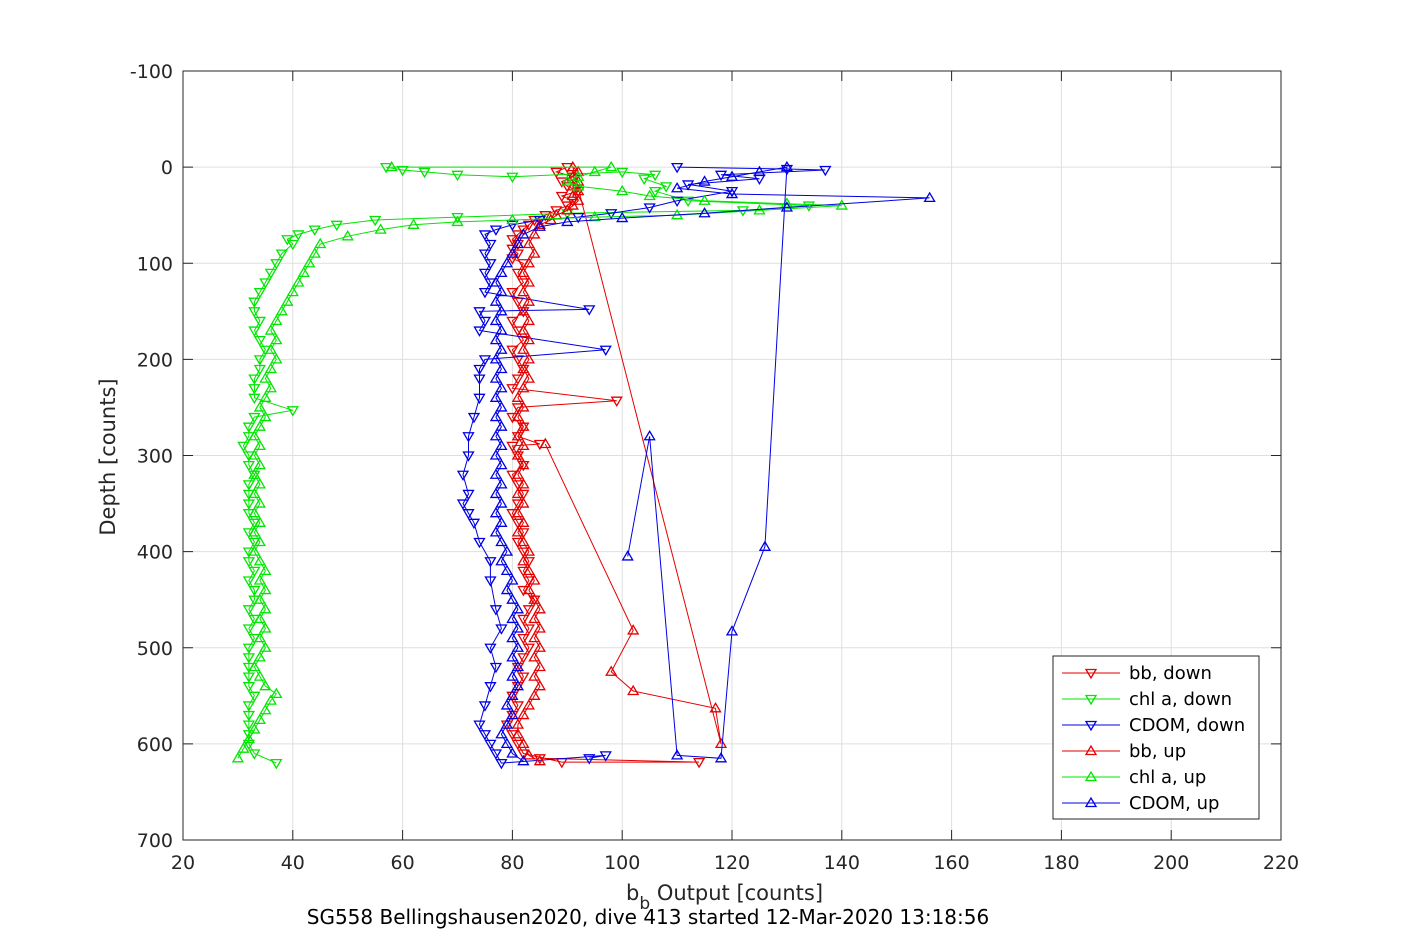 The image size is (1417, 945). What do you see at coordinates (1170, 673) in the screenshot?
I see `legend-entry: bb, down` at bounding box center [1170, 673].